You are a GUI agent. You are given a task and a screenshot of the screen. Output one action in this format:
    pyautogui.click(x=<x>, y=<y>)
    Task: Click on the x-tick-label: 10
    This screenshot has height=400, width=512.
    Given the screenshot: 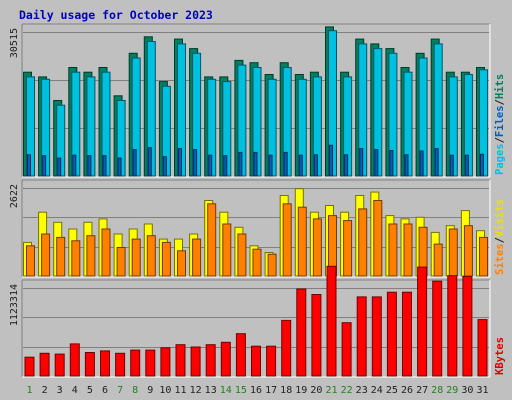 What is the action you would take?
    pyautogui.click(x=165, y=390)
    